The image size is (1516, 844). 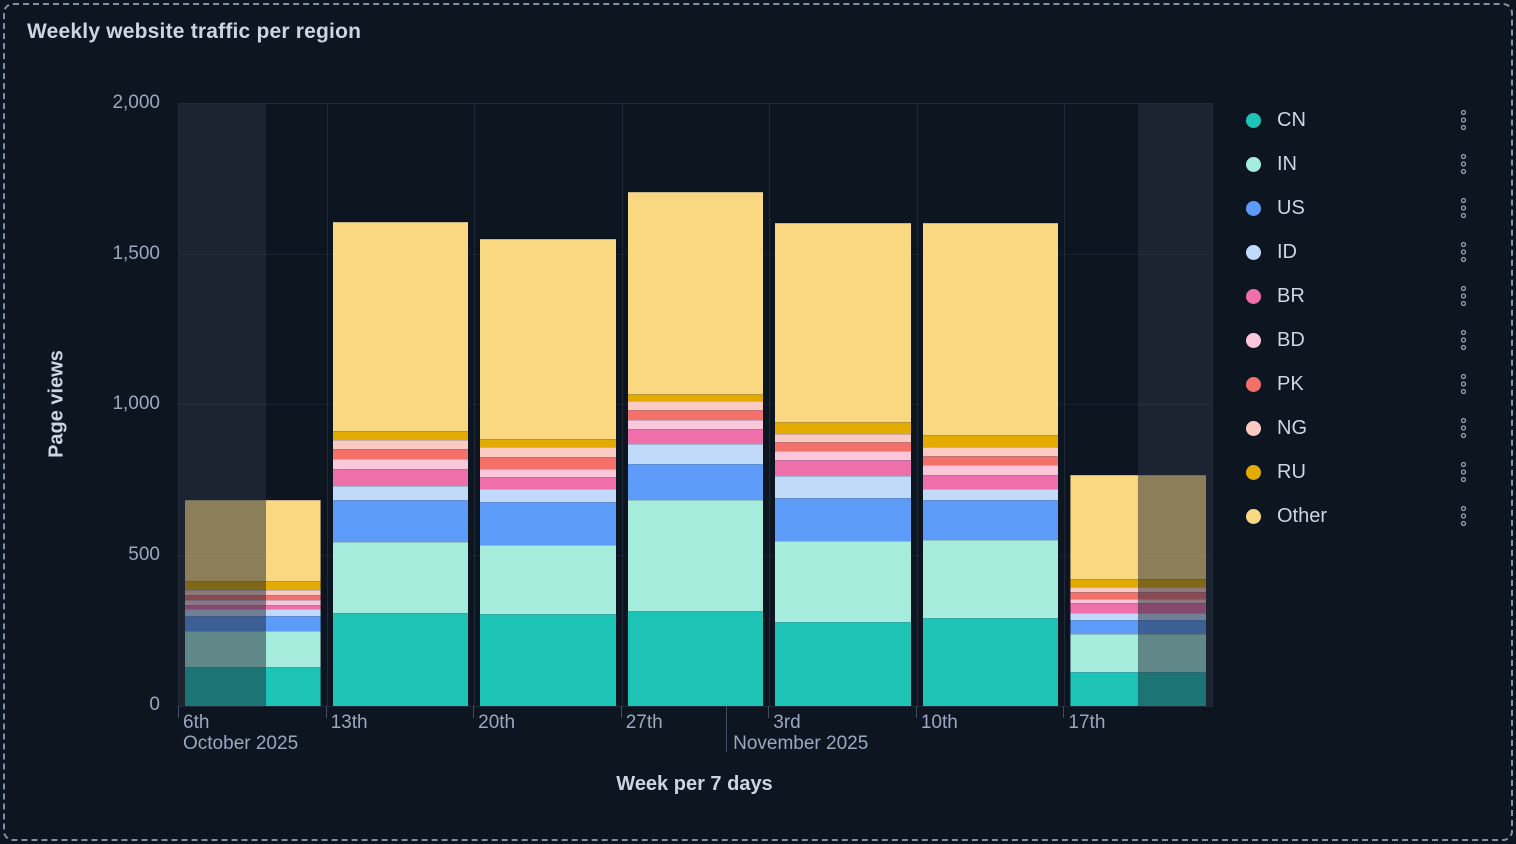 I want to click on legend-label: BR, so click(x=1291, y=295).